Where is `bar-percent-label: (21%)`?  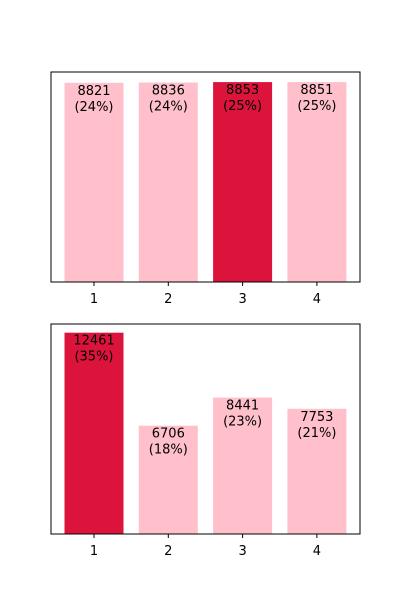 bar-percent-label: (21%) is located at coordinates (316, 433).